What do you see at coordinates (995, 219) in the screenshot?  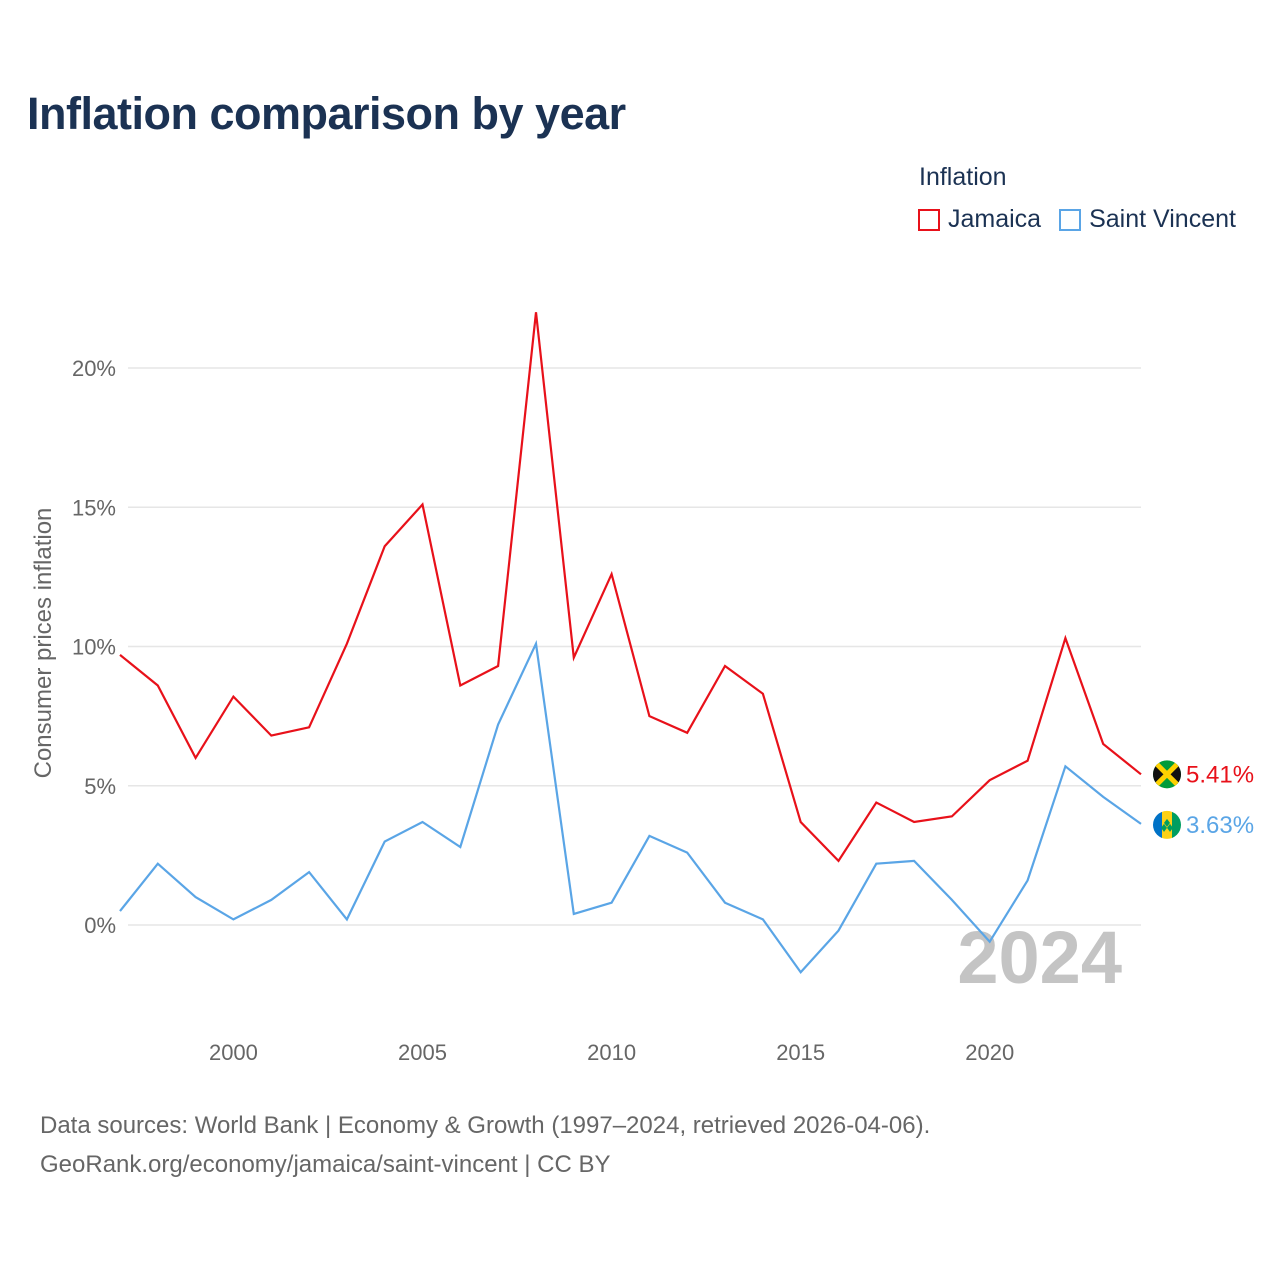 I see `legend-label-jamaica: Jamaica` at bounding box center [995, 219].